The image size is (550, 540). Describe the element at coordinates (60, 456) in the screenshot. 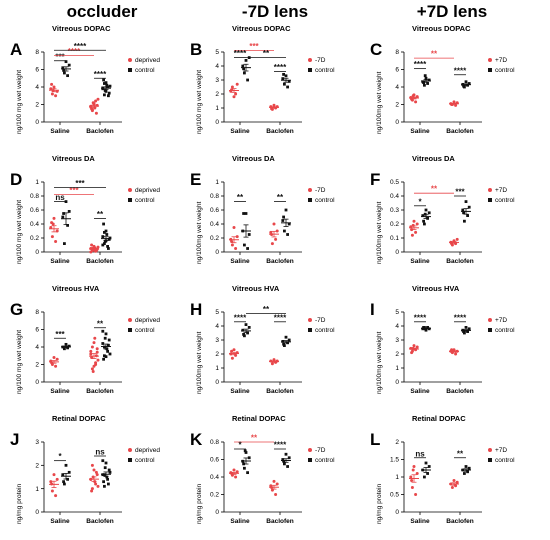

I see `significance-label: *` at that location.